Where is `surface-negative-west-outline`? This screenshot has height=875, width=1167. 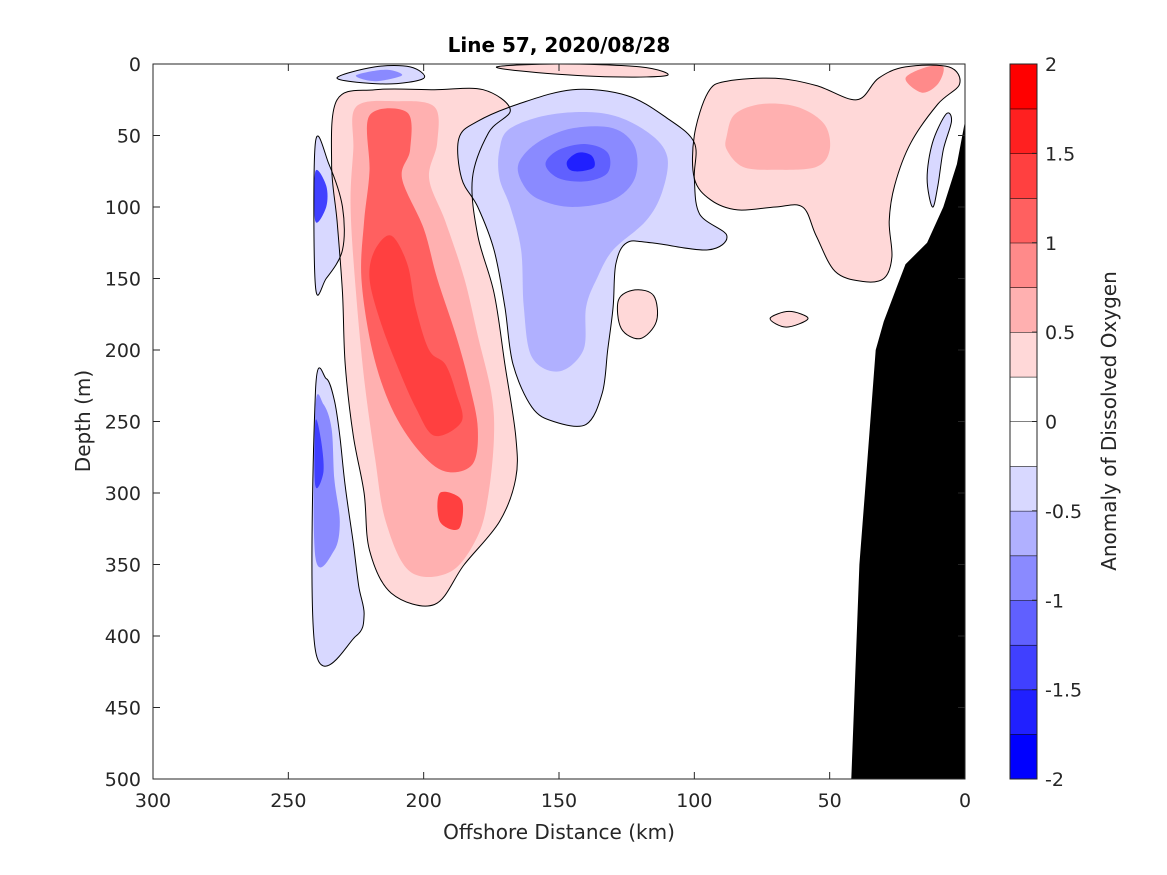
surface-negative-west-outline is located at coordinates (381, 74).